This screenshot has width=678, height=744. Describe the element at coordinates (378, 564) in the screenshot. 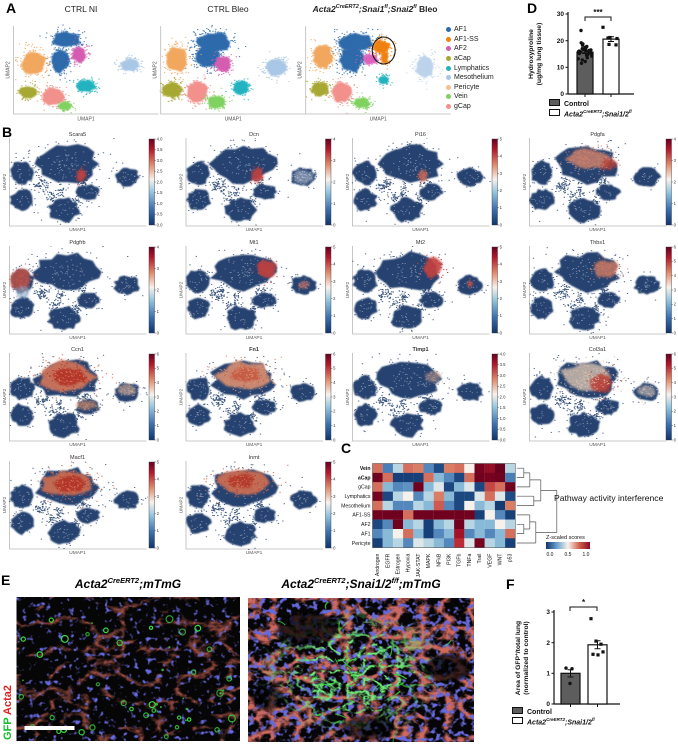

I see `svg-text: Androgen` at that location.